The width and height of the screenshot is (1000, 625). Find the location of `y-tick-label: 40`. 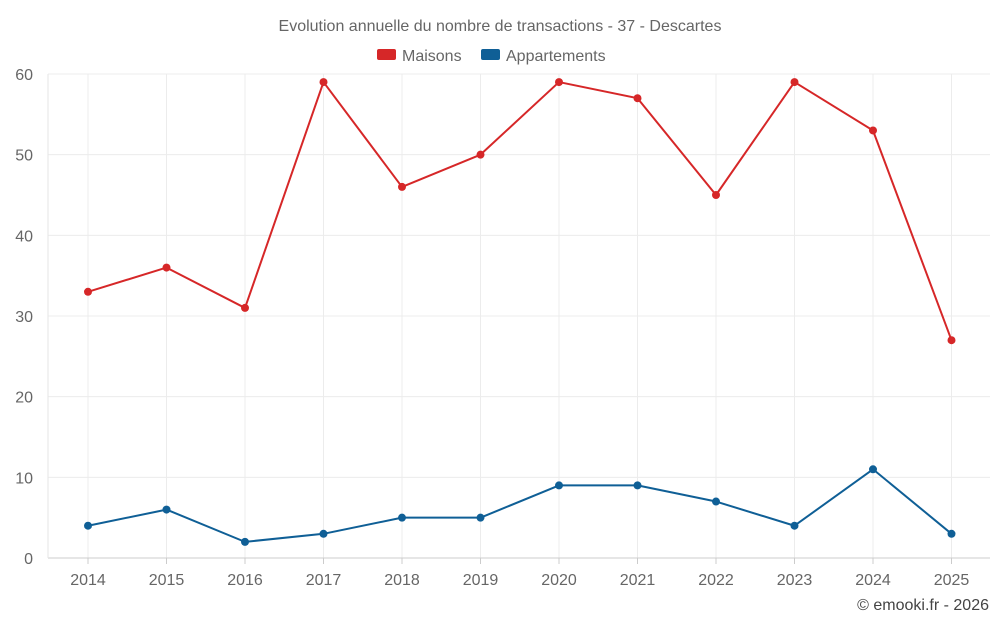

y-tick-label: 40 is located at coordinates (24, 236).